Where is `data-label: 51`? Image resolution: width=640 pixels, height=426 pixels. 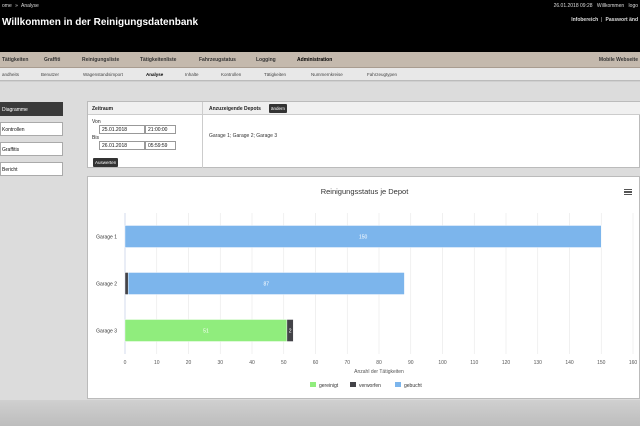
data-label: 51 is located at coordinates (206, 332).